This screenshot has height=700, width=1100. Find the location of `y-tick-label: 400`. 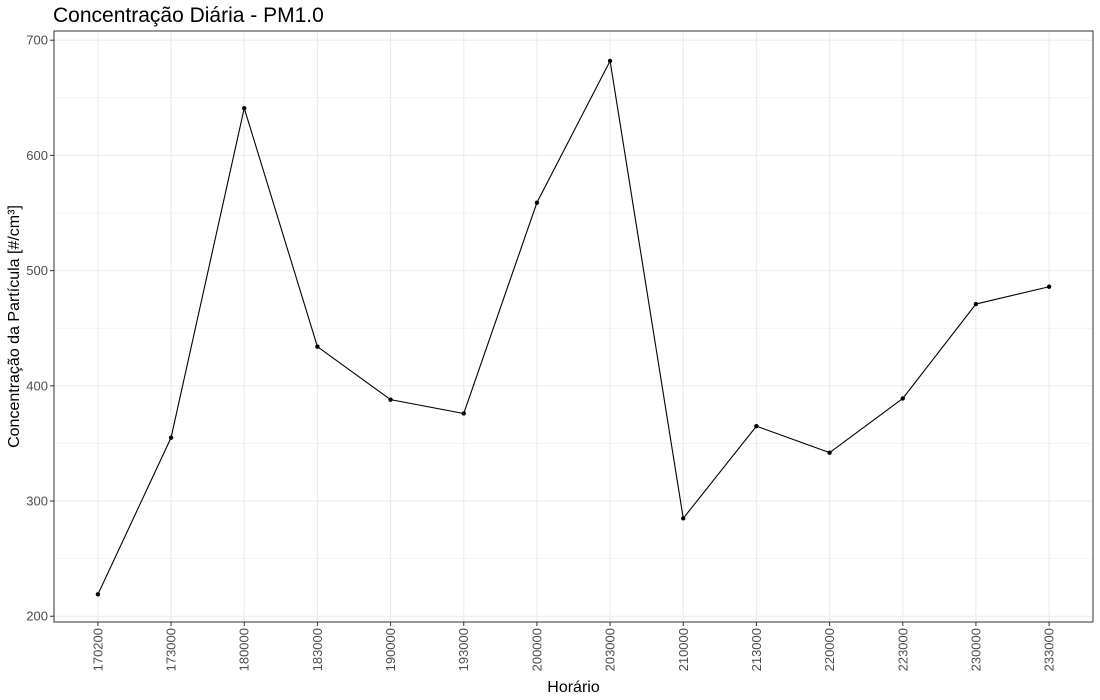

y-tick-label: 400 is located at coordinates (37, 385).